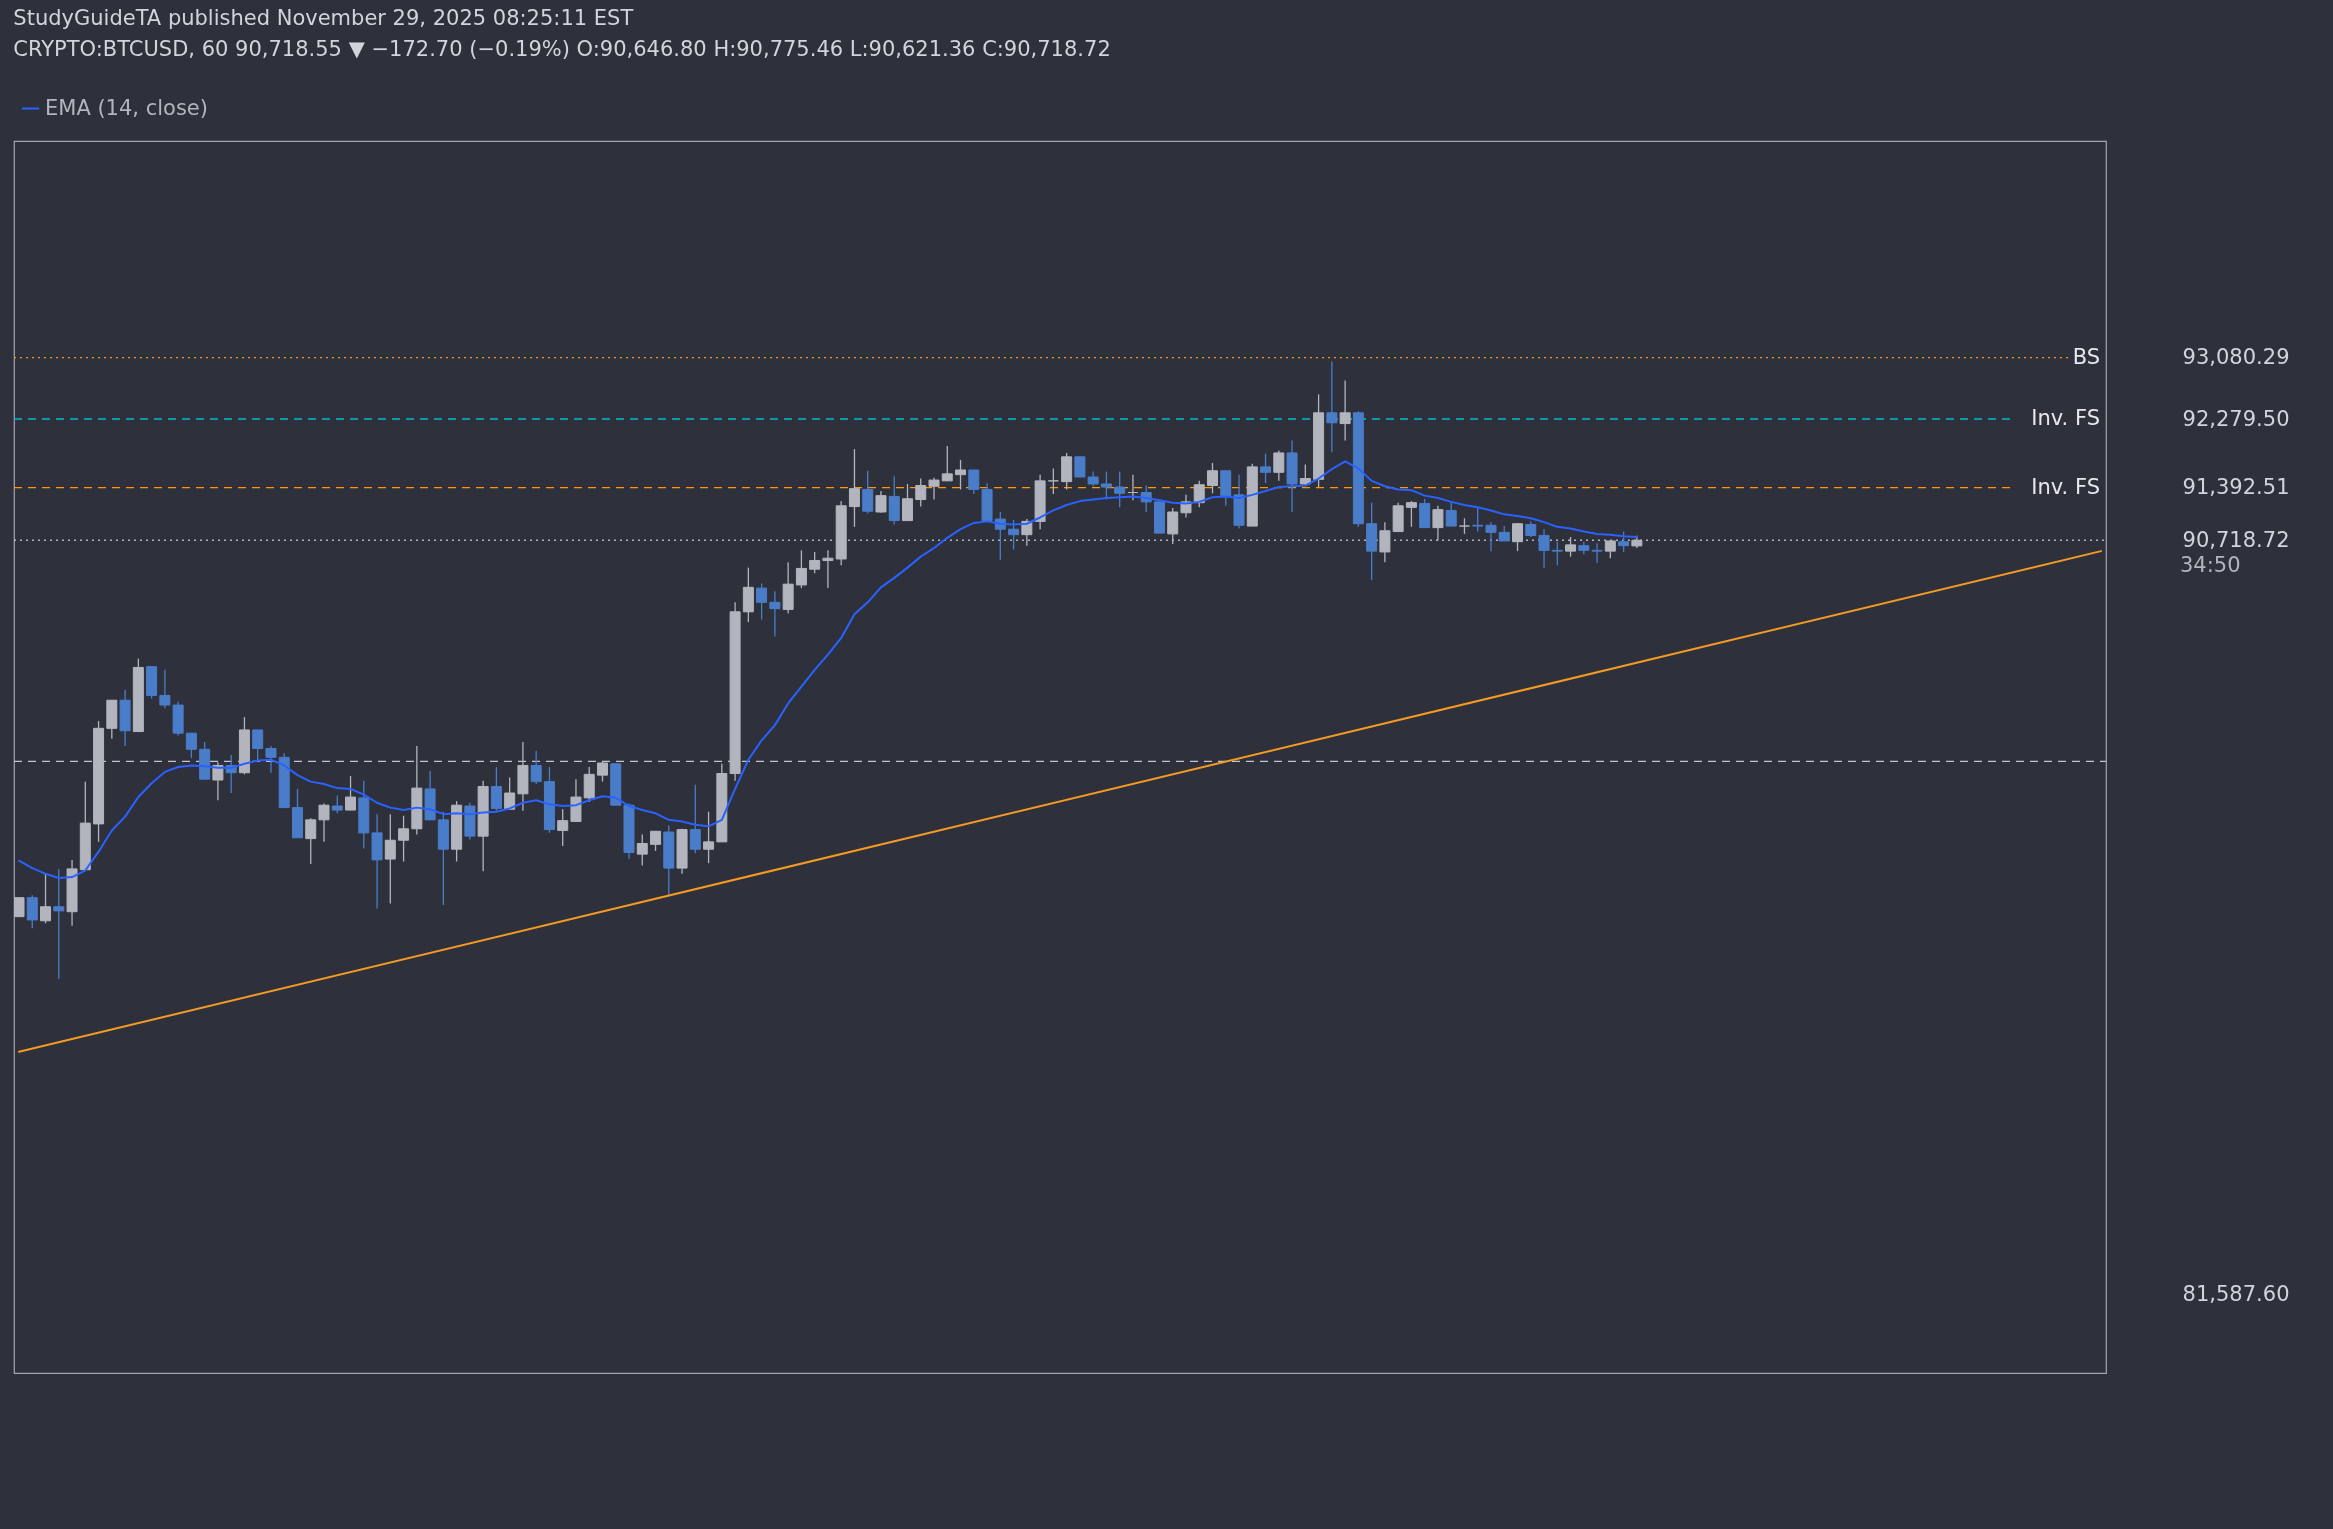  Describe the element at coordinates (2210, 565) in the screenshot. I see `text: 34:50` at that location.